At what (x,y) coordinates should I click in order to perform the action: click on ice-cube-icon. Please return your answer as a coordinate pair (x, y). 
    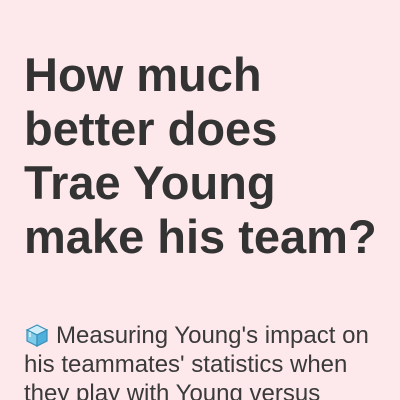
    Looking at the image, I should click on (37, 335).